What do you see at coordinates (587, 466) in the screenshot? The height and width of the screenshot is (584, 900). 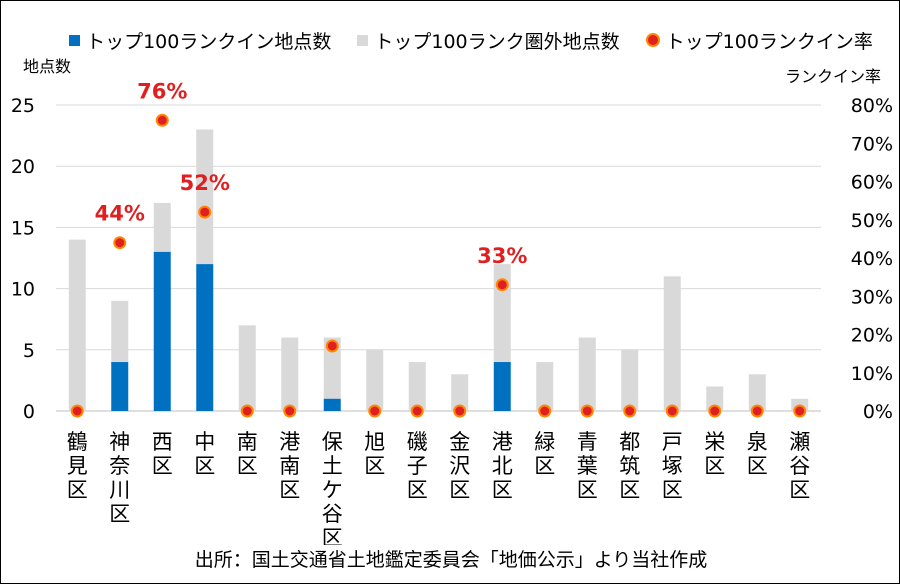 I see `category-label: 葉` at bounding box center [587, 466].